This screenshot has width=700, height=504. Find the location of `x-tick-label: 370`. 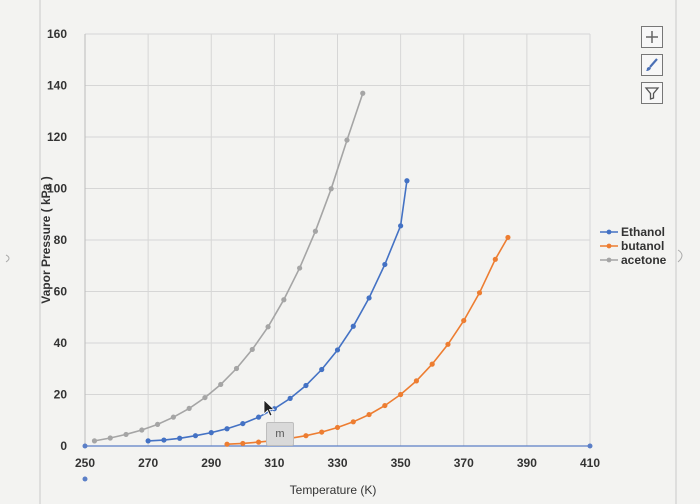

x-tick-label: 370 is located at coordinates (464, 463).